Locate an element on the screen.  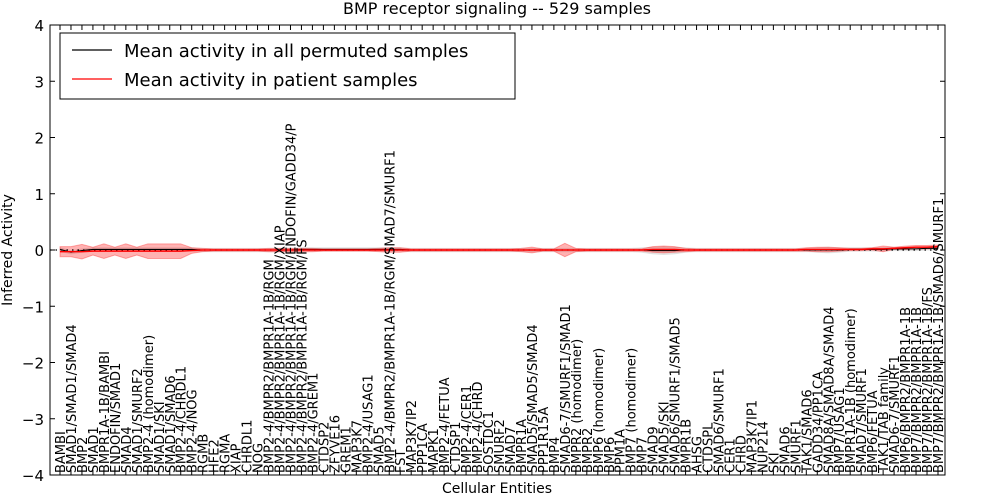
x-tick-label: PPM1A is located at coordinates (621, 451).